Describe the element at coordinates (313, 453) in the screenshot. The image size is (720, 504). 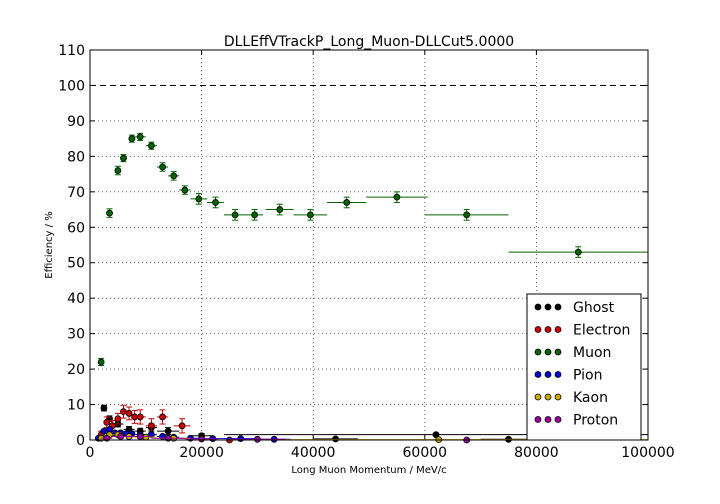
I see `x-tick-label: 40000` at that location.